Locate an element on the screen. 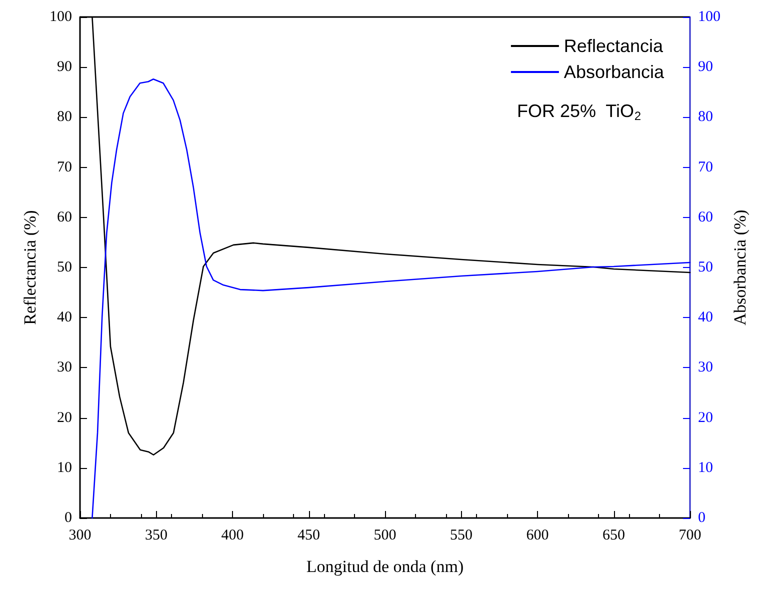 This screenshot has width=769, height=592. y2-tick-label: 60 is located at coordinates (705, 217).